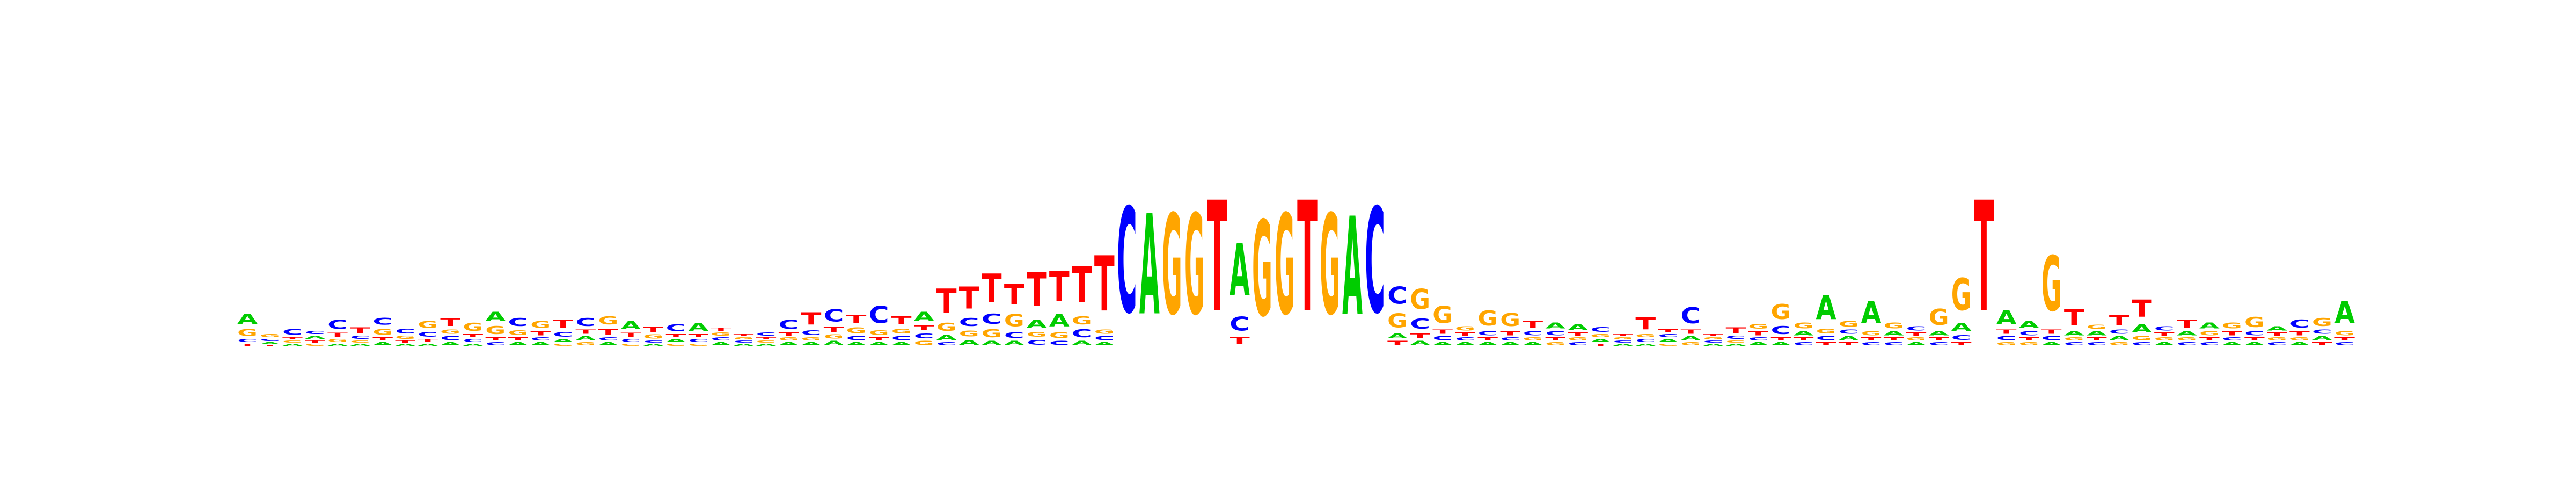 This screenshot has width=2576, height=486. Describe the element at coordinates (1217, 257) in the screenshot. I see `logo-column-44: T` at that location.